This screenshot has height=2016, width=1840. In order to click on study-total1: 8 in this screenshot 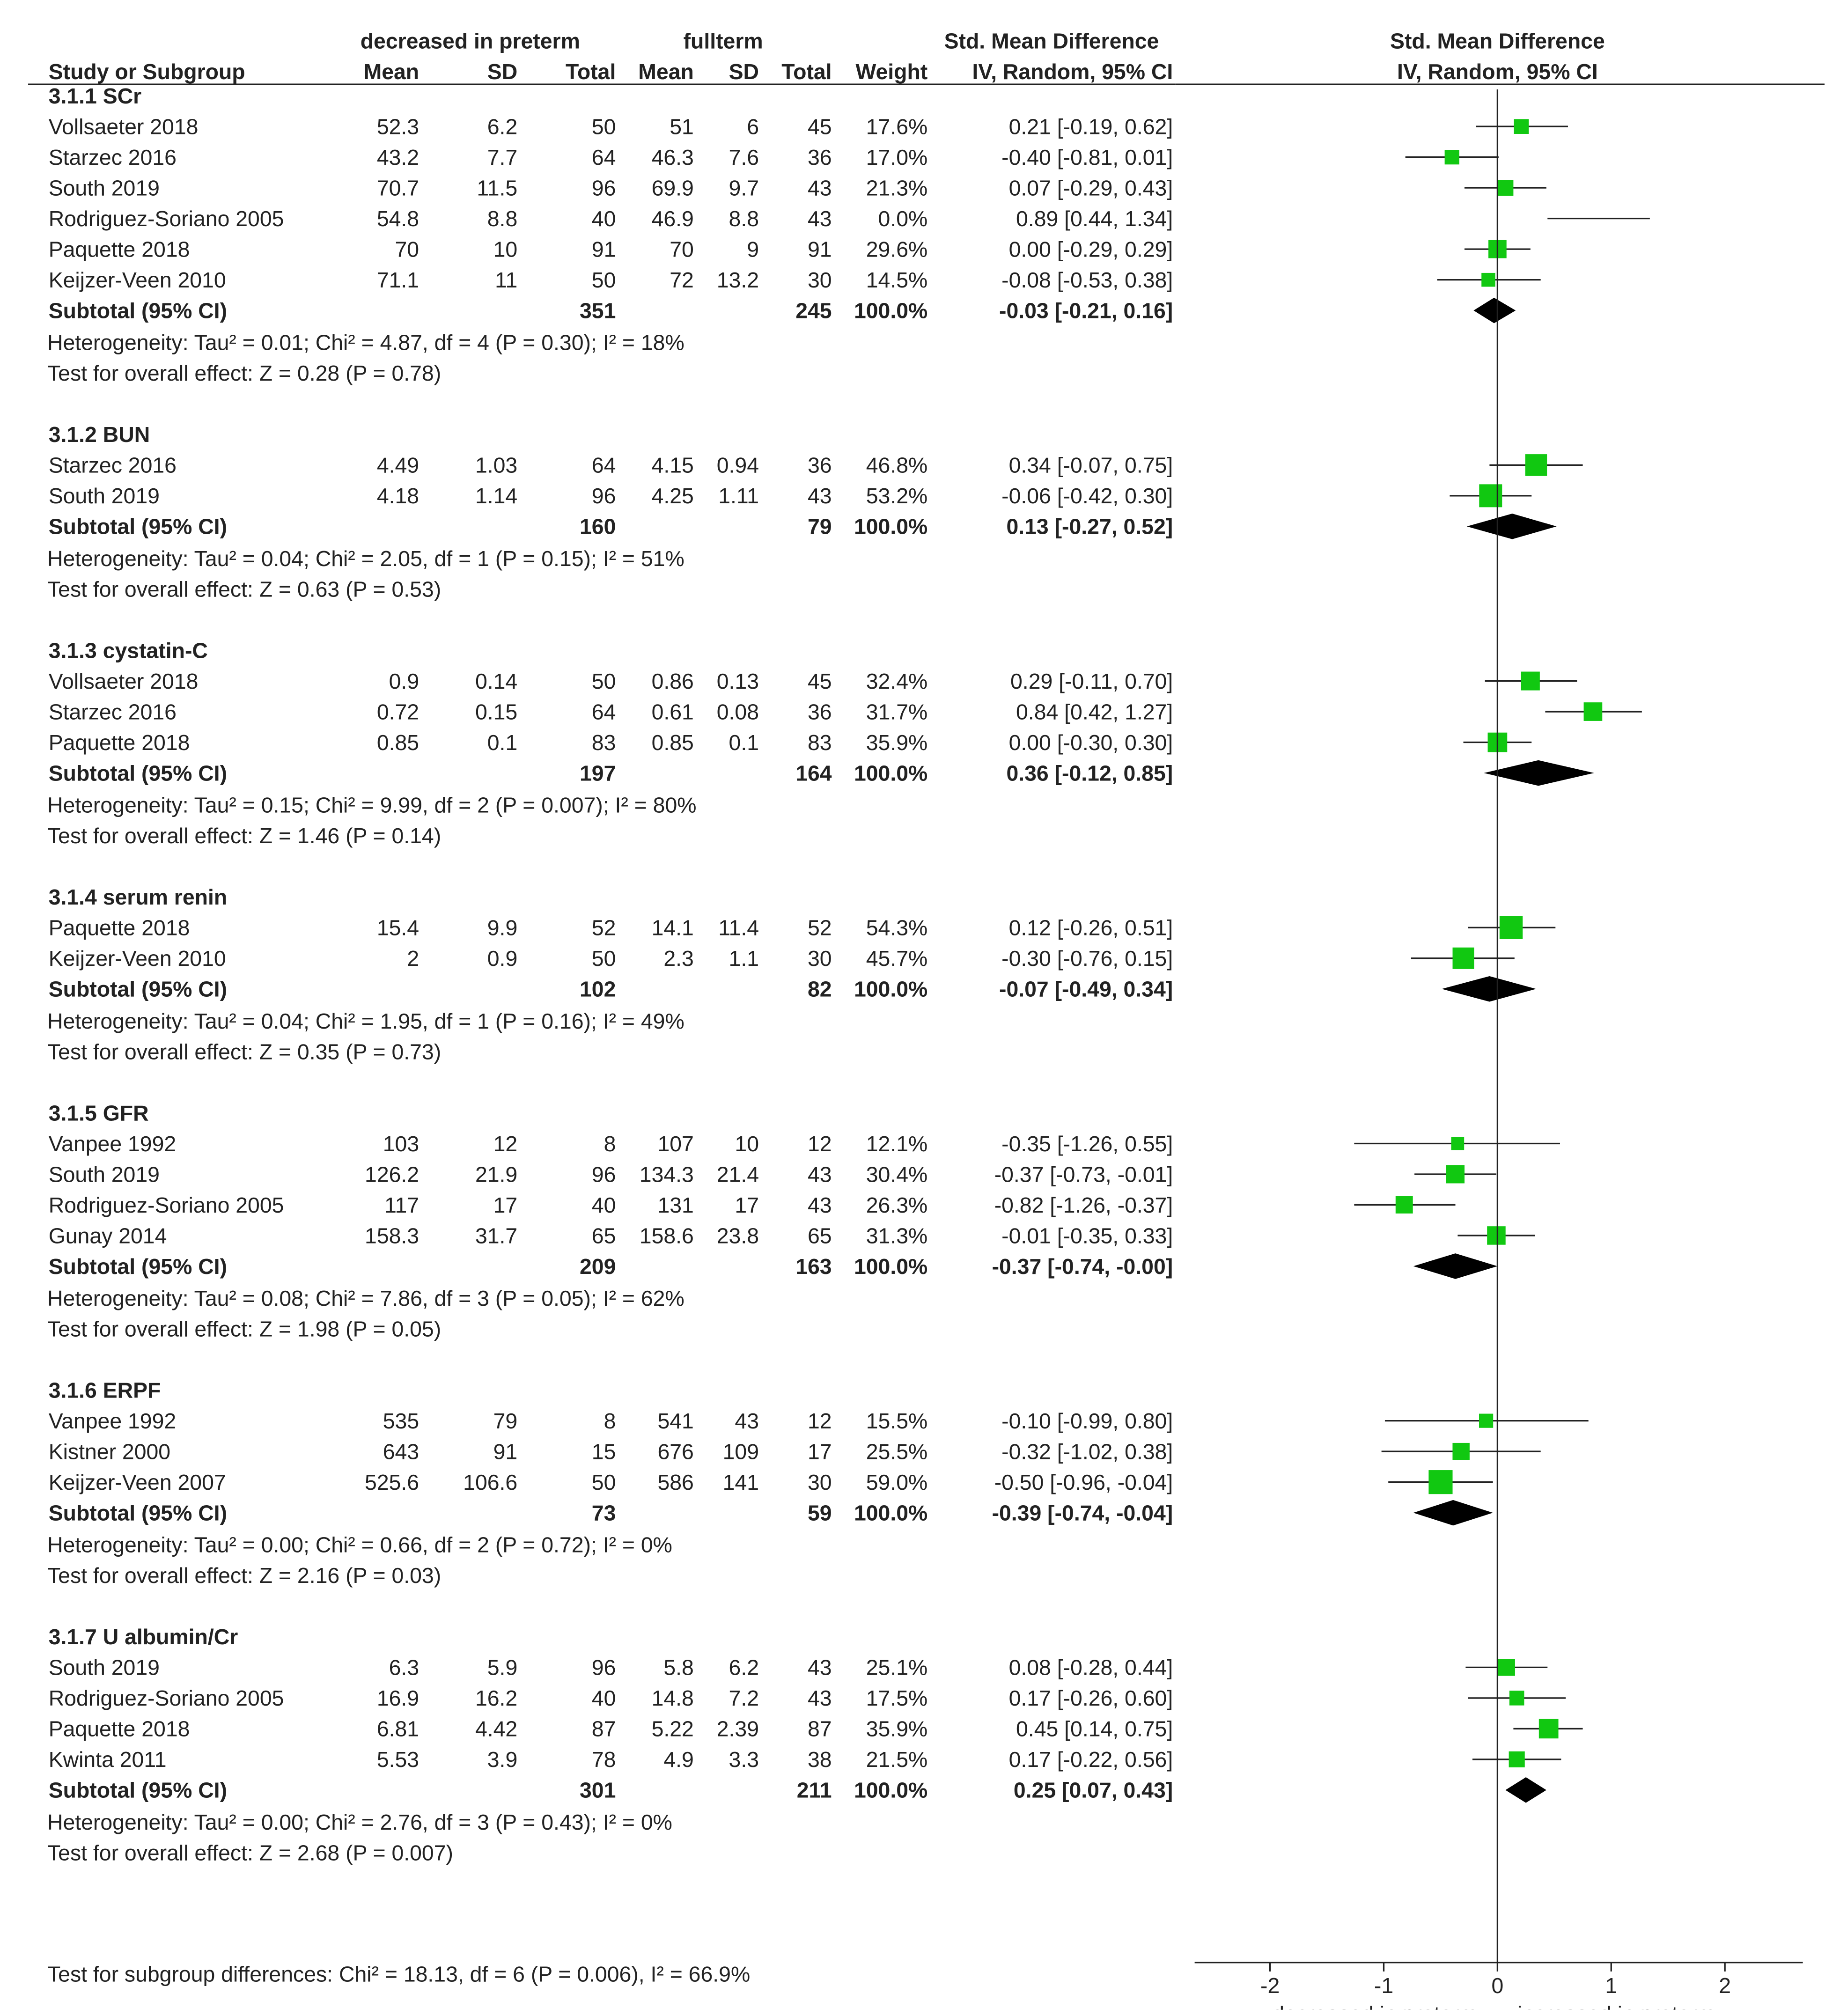, I will do `click(610, 1144)`.